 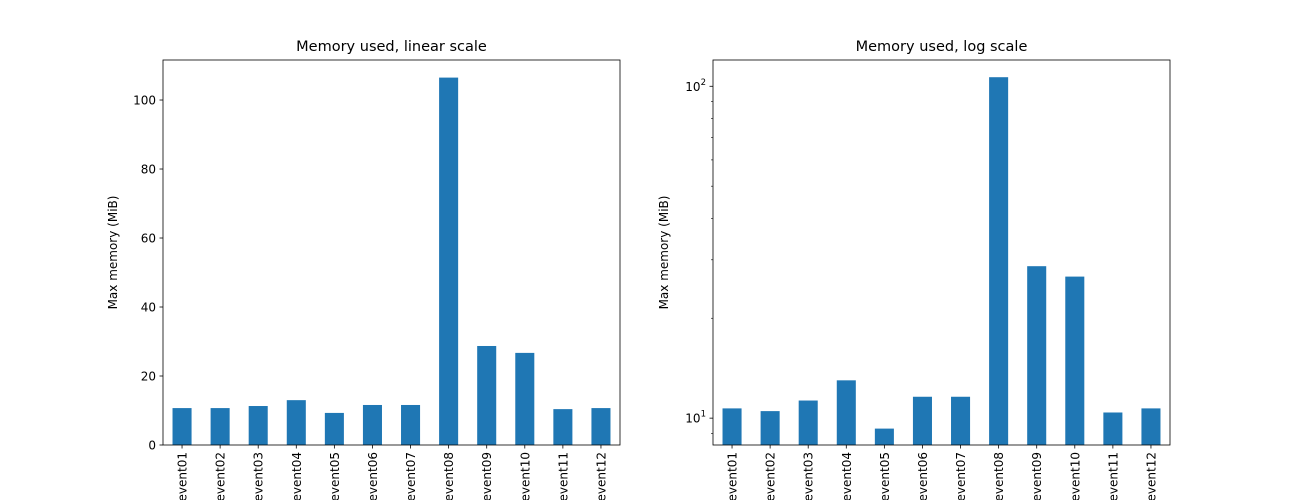 What do you see at coordinates (148, 377) in the screenshot?
I see `y-tick-label: 20` at bounding box center [148, 377].